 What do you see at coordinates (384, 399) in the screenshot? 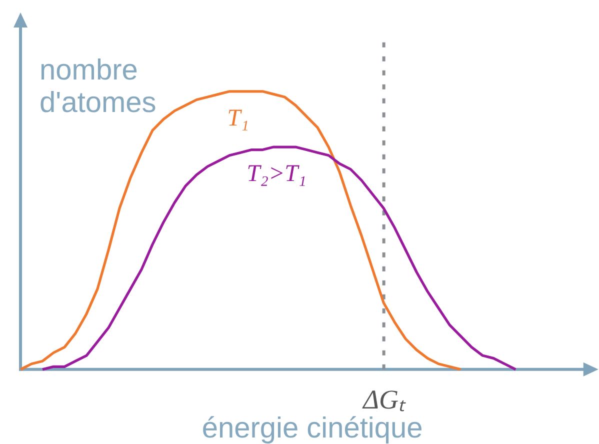
I see `text: ΔGₜ` at bounding box center [384, 399].